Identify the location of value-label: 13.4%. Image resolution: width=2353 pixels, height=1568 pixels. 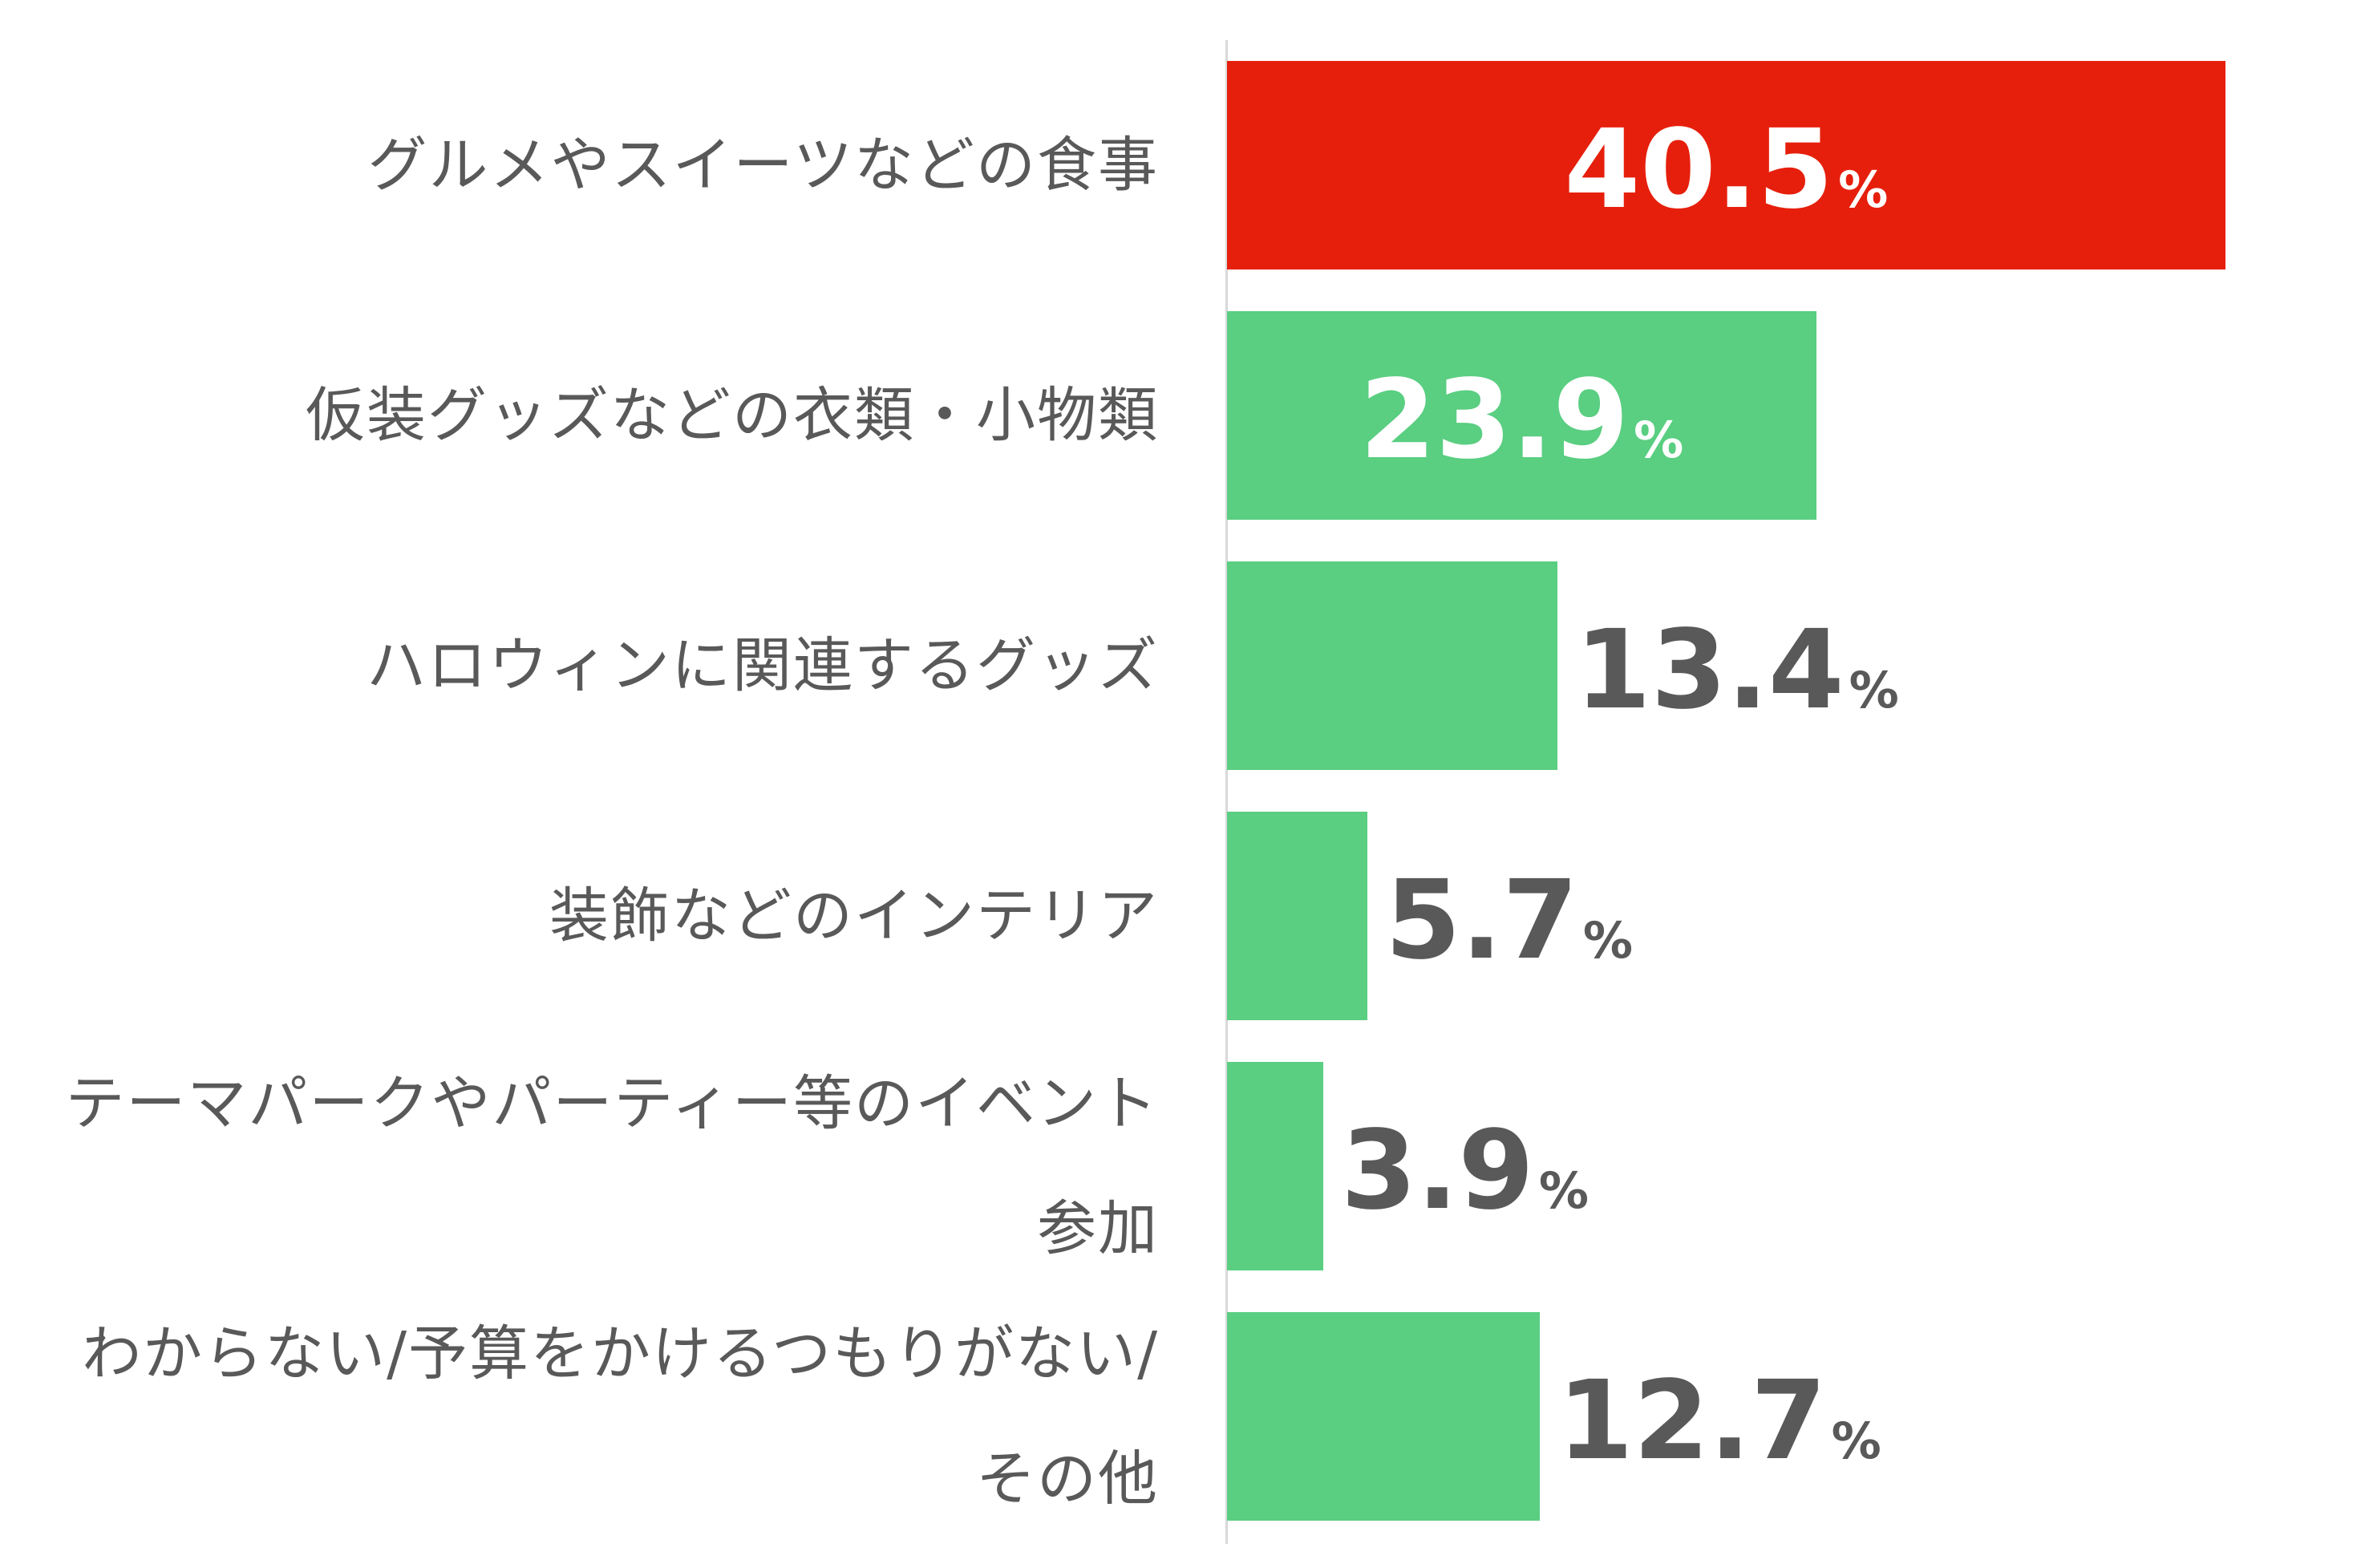
(1737, 670).